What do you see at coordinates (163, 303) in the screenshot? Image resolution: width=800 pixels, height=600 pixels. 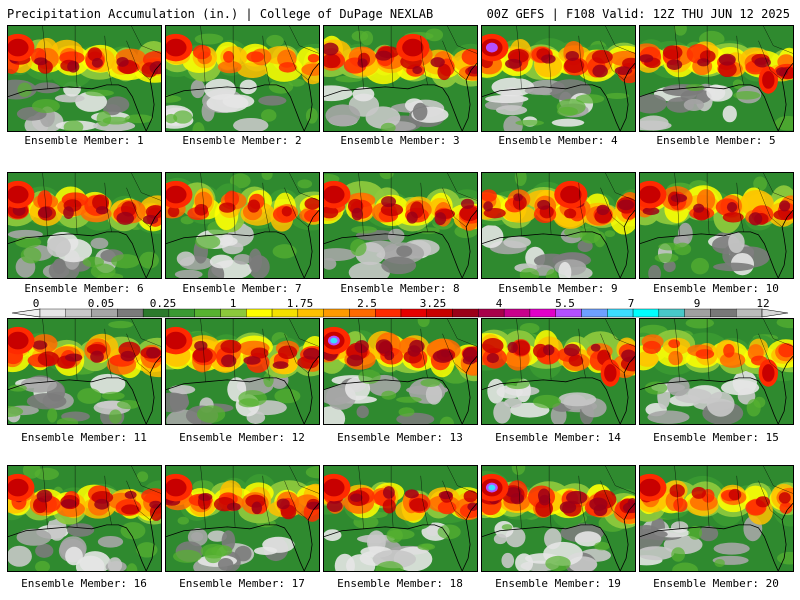 I see `colorbar-tick: 0.25` at bounding box center [163, 303].